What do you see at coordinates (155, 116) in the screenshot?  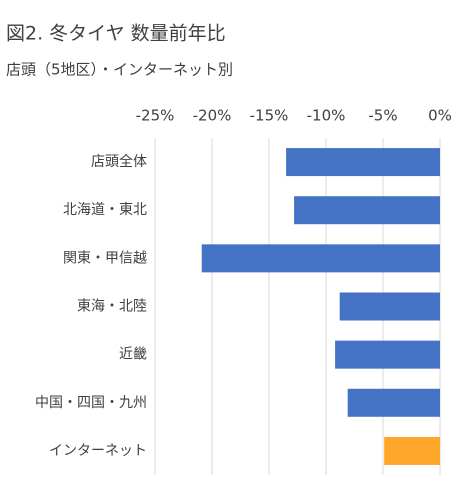 I see `x-tick-label: -25%` at bounding box center [155, 116].